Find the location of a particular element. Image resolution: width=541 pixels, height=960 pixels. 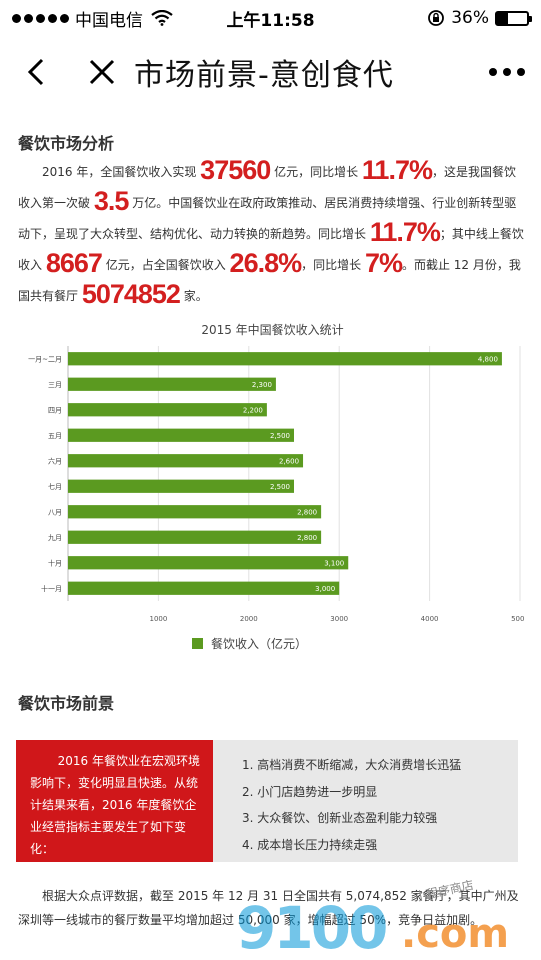

data-label: 3,100 is located at coordinates (334, 563).